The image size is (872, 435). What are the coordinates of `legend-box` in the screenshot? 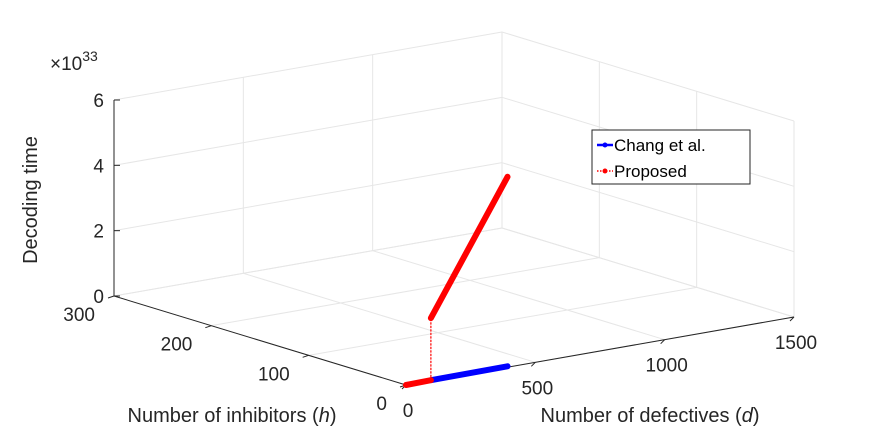 It's located at (671, 157).